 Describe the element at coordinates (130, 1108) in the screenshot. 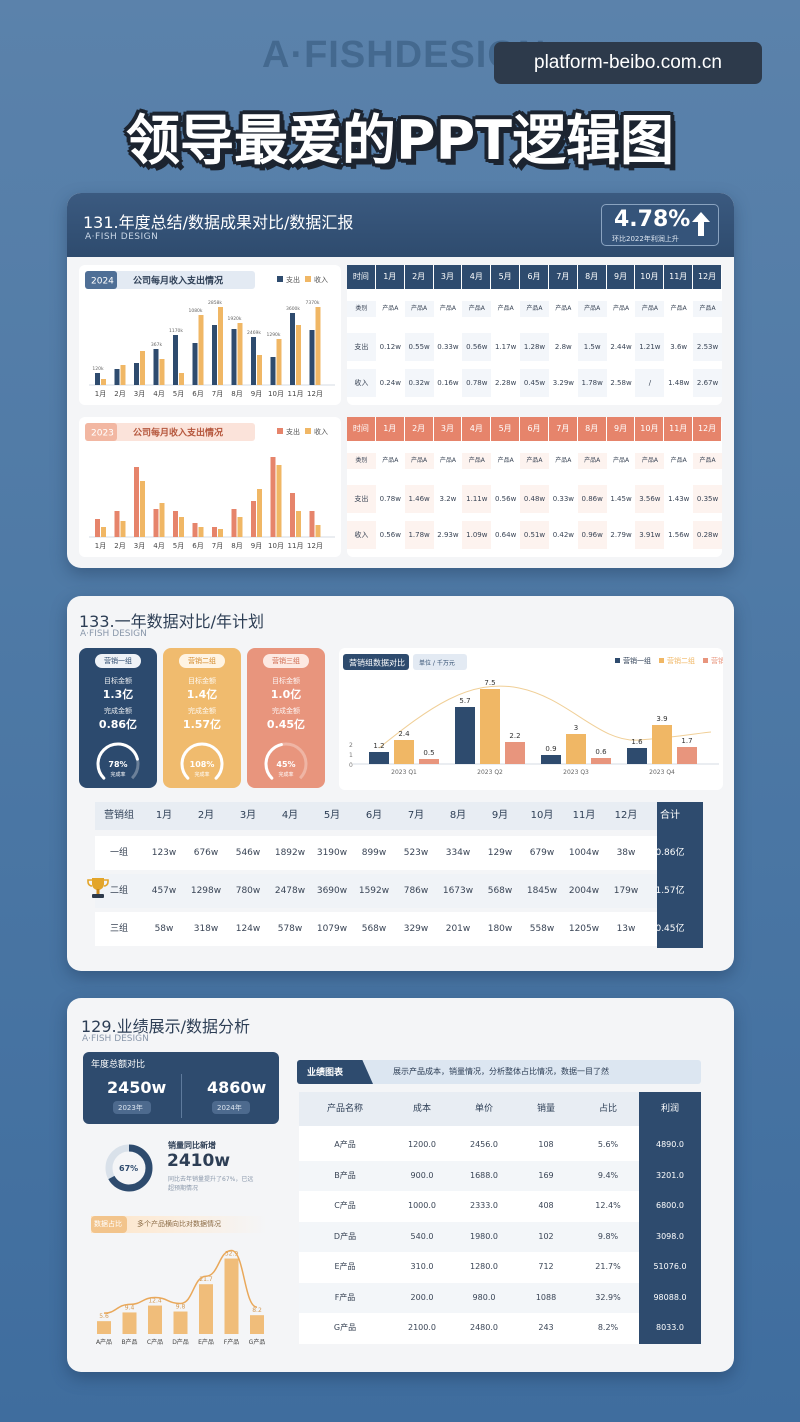

I see `sales-2023-year-label: 2023年` at that location.